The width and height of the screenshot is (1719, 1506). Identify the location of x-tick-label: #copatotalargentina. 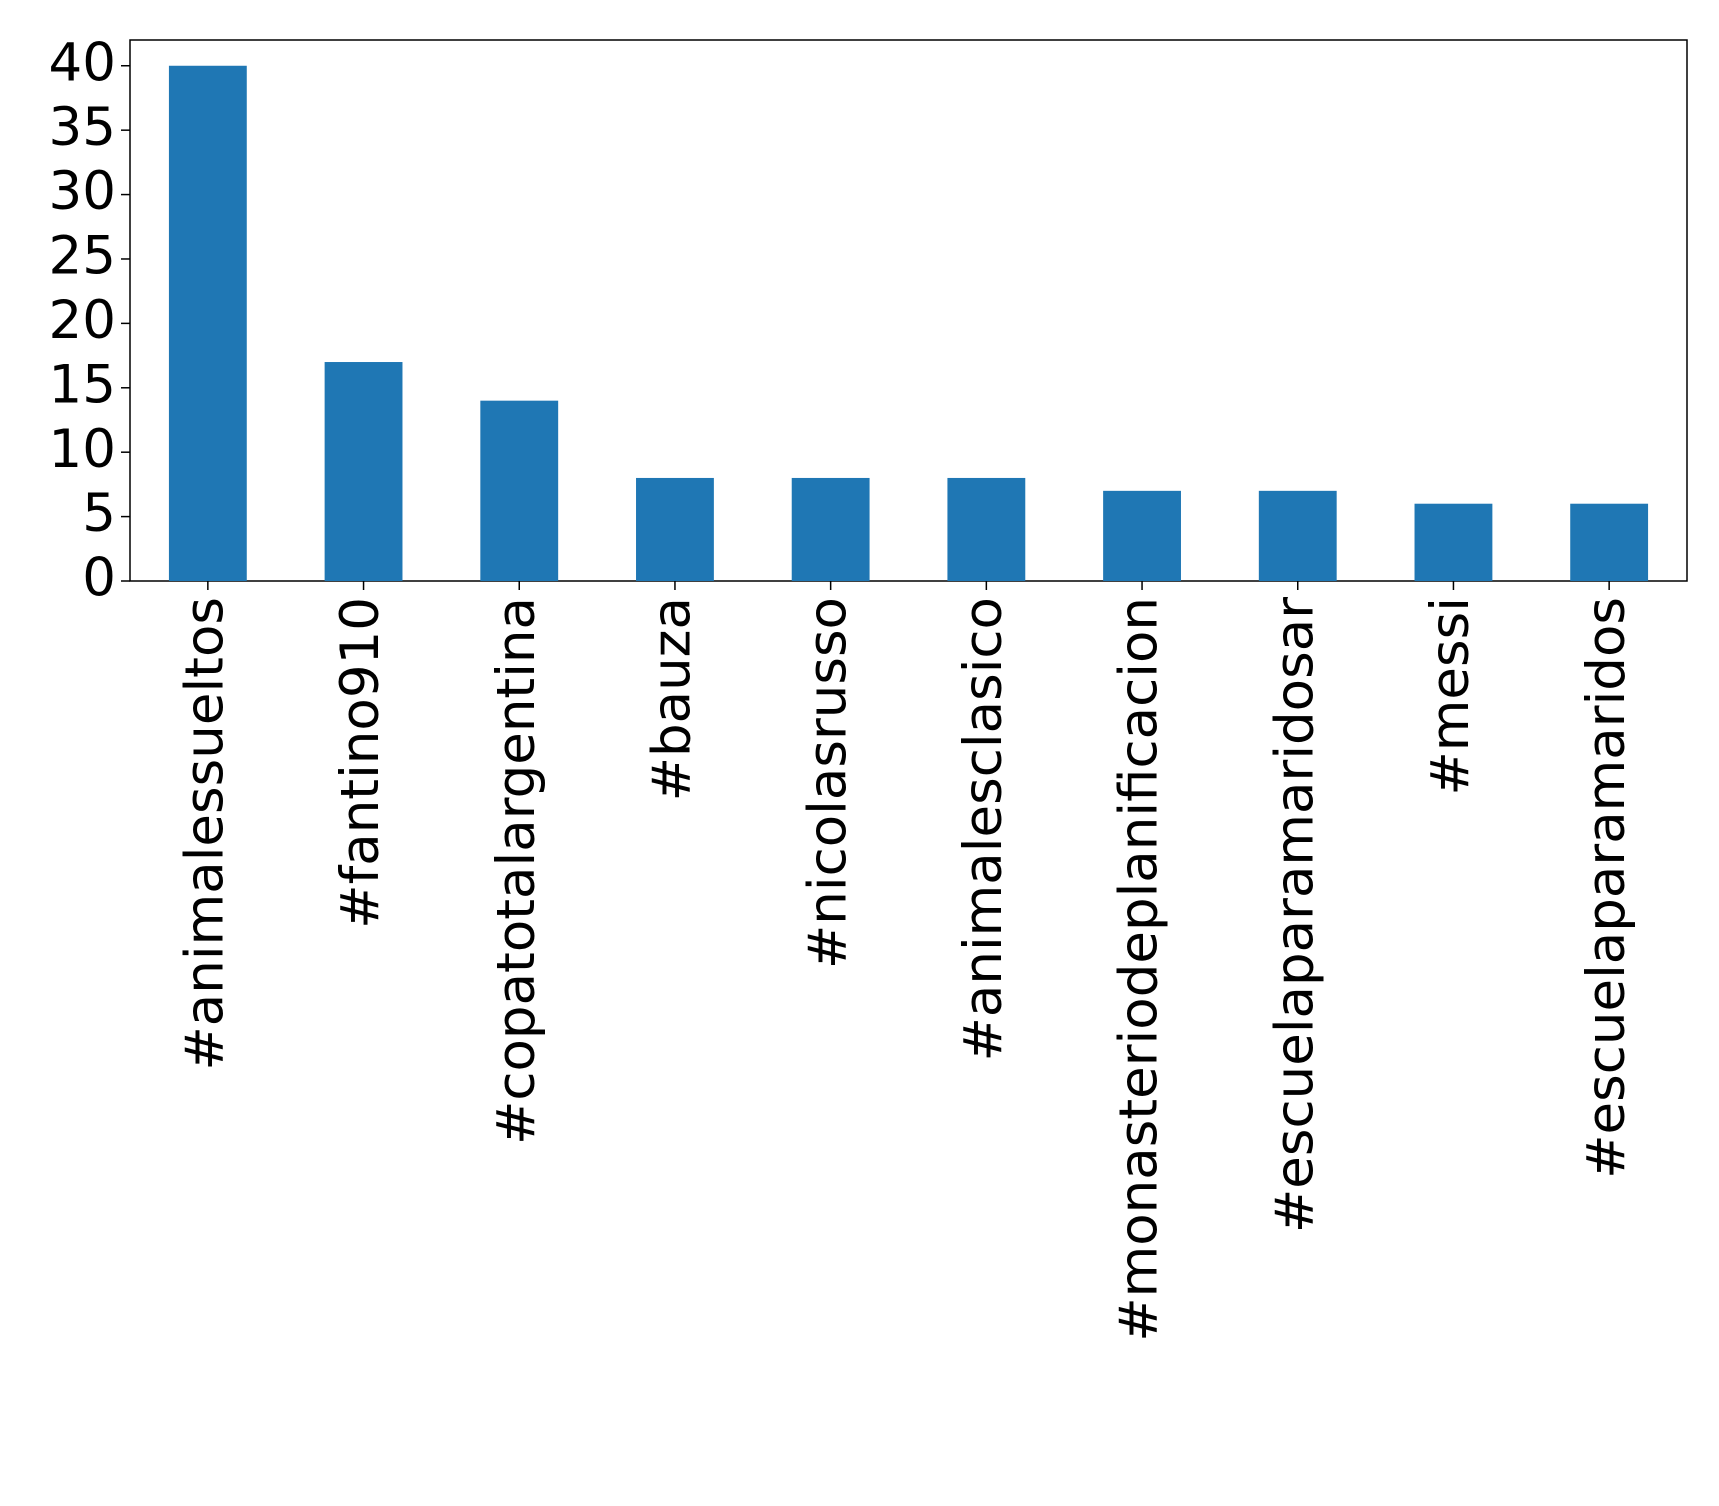
(516, 871).